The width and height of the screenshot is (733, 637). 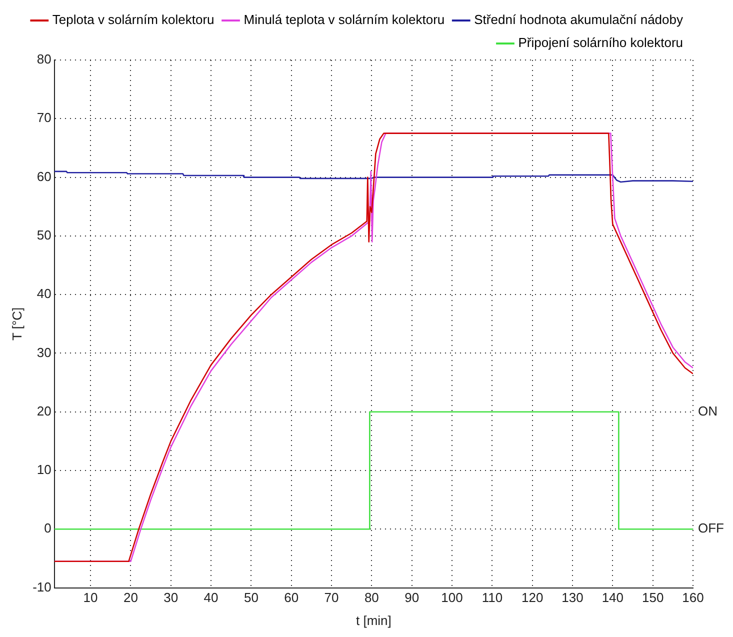 I want to click on x-tick-label: 10, so click(x=90, y=598).